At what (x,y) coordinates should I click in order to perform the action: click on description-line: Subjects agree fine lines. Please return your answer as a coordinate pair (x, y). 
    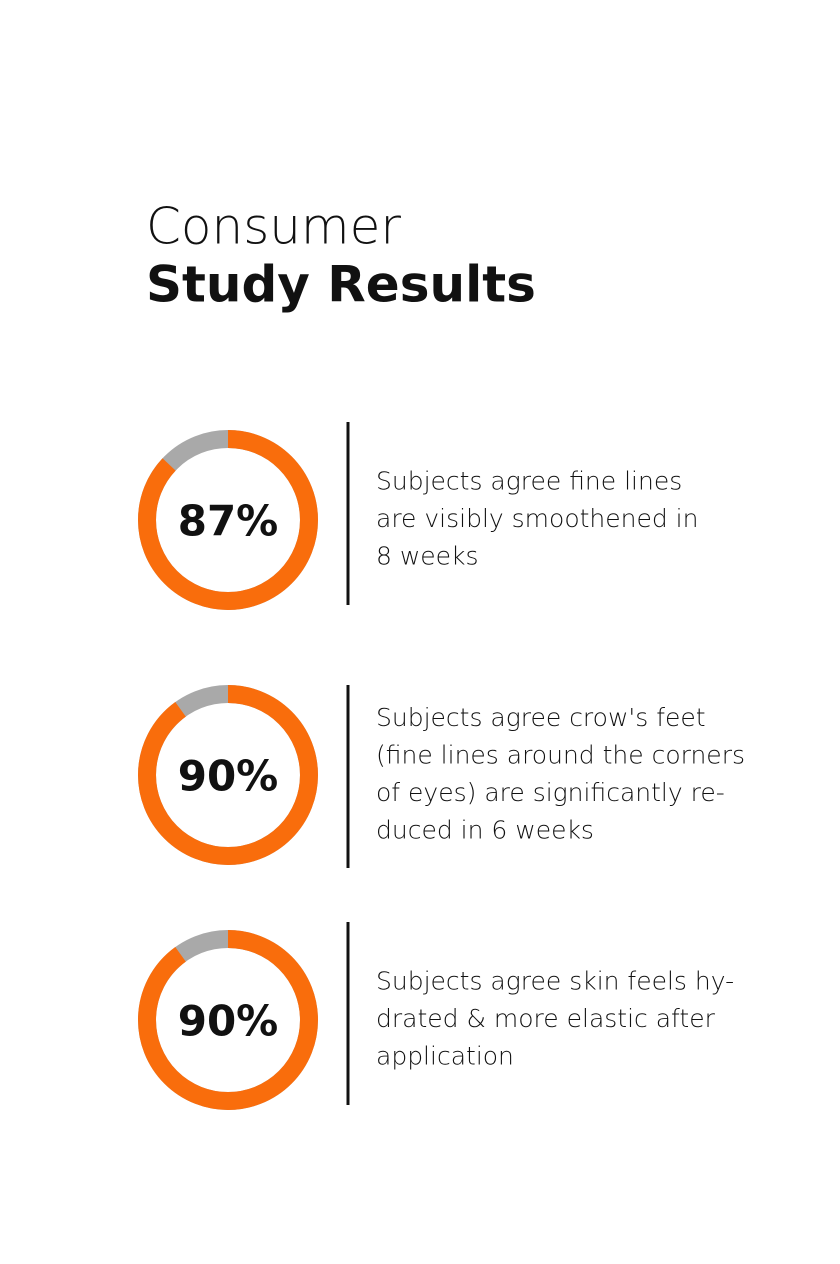
    Looking at the image, I should click on (529, 481).